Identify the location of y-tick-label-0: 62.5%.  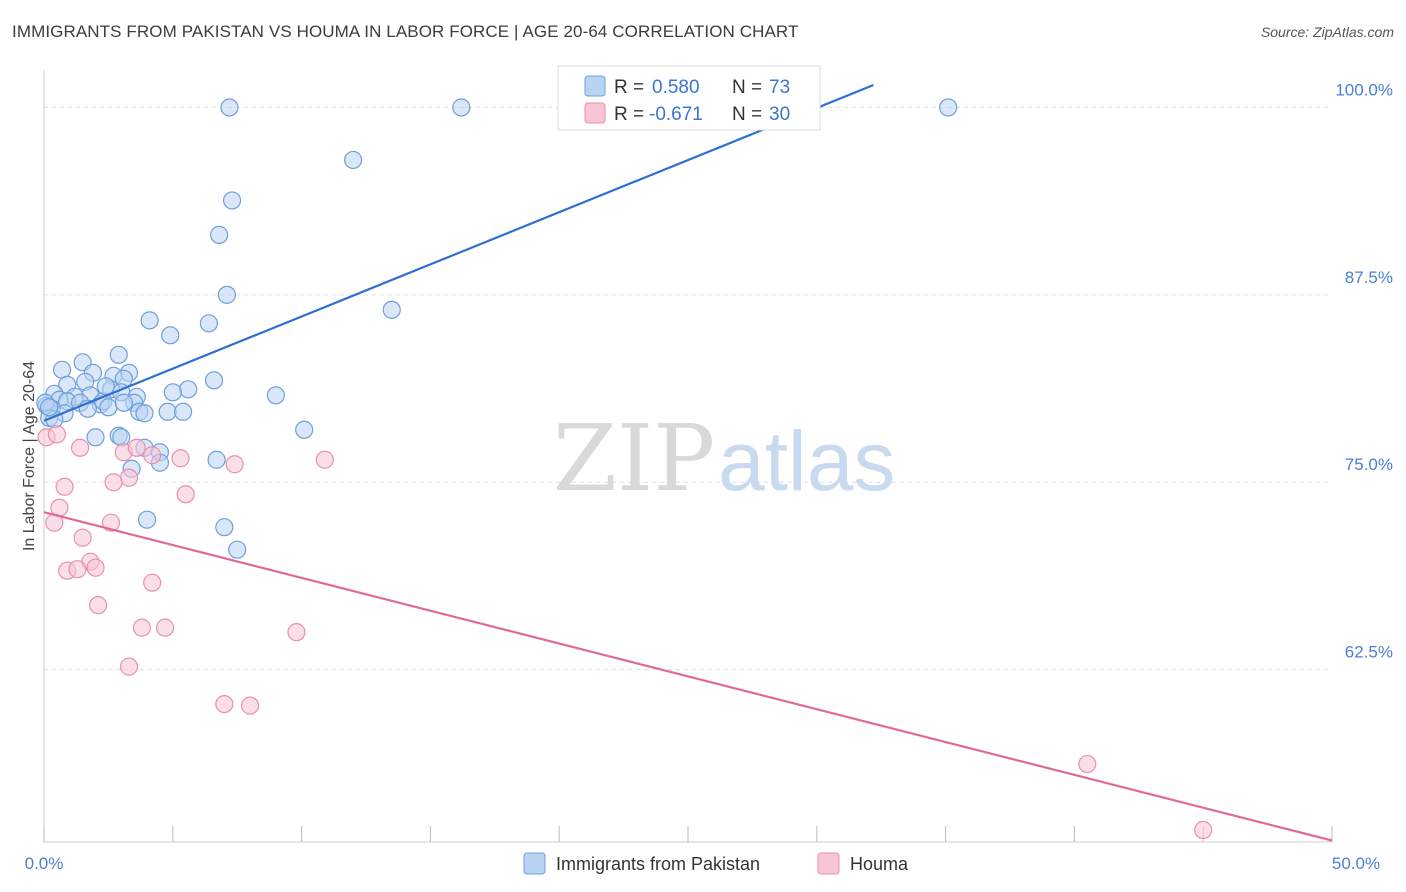
(1369, 652).